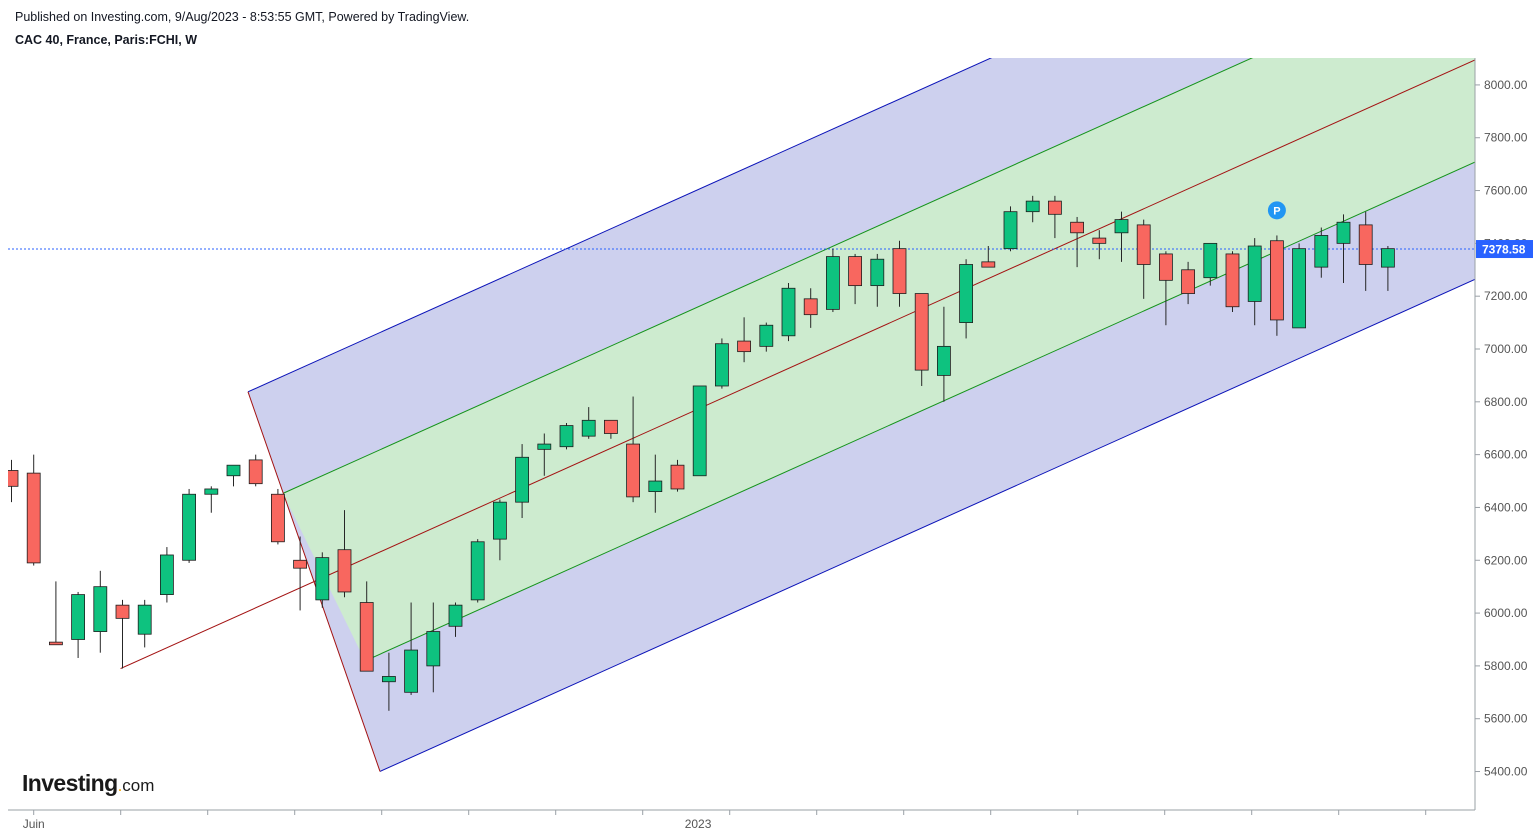 The image size is (1540, 837). I want to click on y-tick-label: 5600.00, so click(1506, 719).